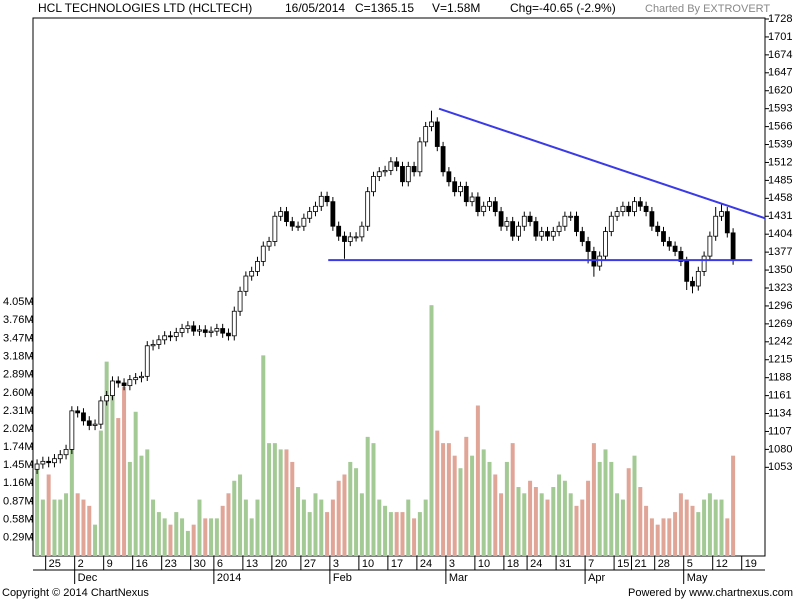 The height and width of the screenshot is (600, 800). What do you see at coordinates (18, 501) in the screenshot?
I see `y2-tick-label: 0.87M` at bounding box center [18, 501].